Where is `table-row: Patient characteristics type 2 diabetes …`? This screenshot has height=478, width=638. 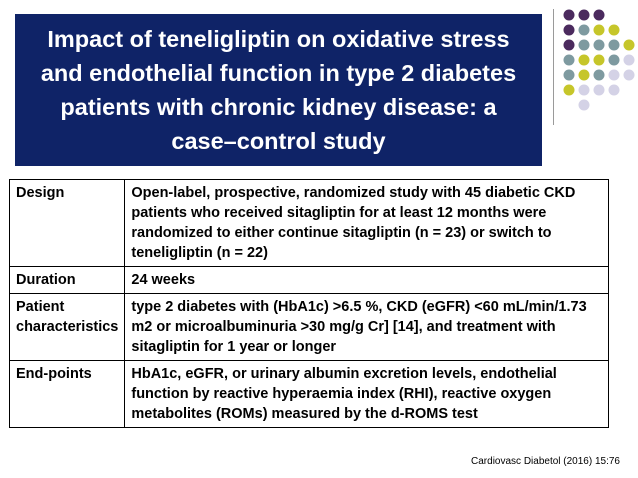
table-row: Patient characteristics type 2 diabetes … is located at coordinates (308, 327).